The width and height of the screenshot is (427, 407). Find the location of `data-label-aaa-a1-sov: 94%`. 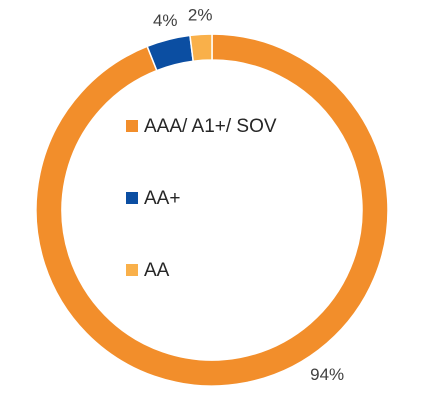

data-label-aaa-a1-sov: 94% is located at coordinates (327, 374).